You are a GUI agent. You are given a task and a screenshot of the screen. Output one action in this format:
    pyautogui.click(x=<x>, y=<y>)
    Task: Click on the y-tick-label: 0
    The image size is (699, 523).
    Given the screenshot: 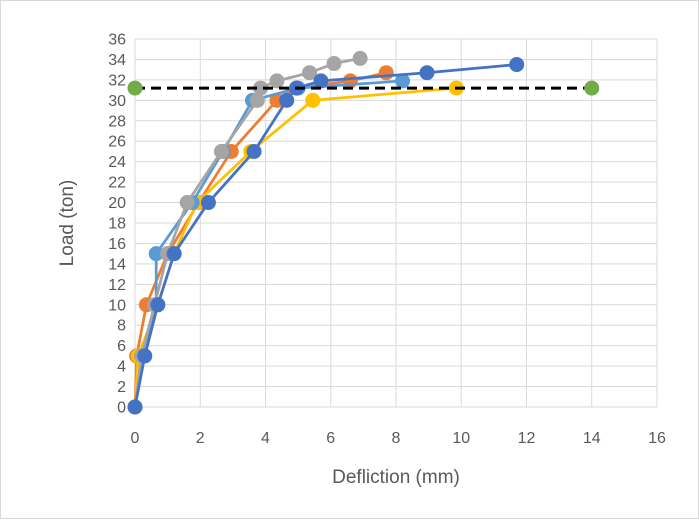 What is the action you would take?
    pyautogui.click(x=121, y=408)
    